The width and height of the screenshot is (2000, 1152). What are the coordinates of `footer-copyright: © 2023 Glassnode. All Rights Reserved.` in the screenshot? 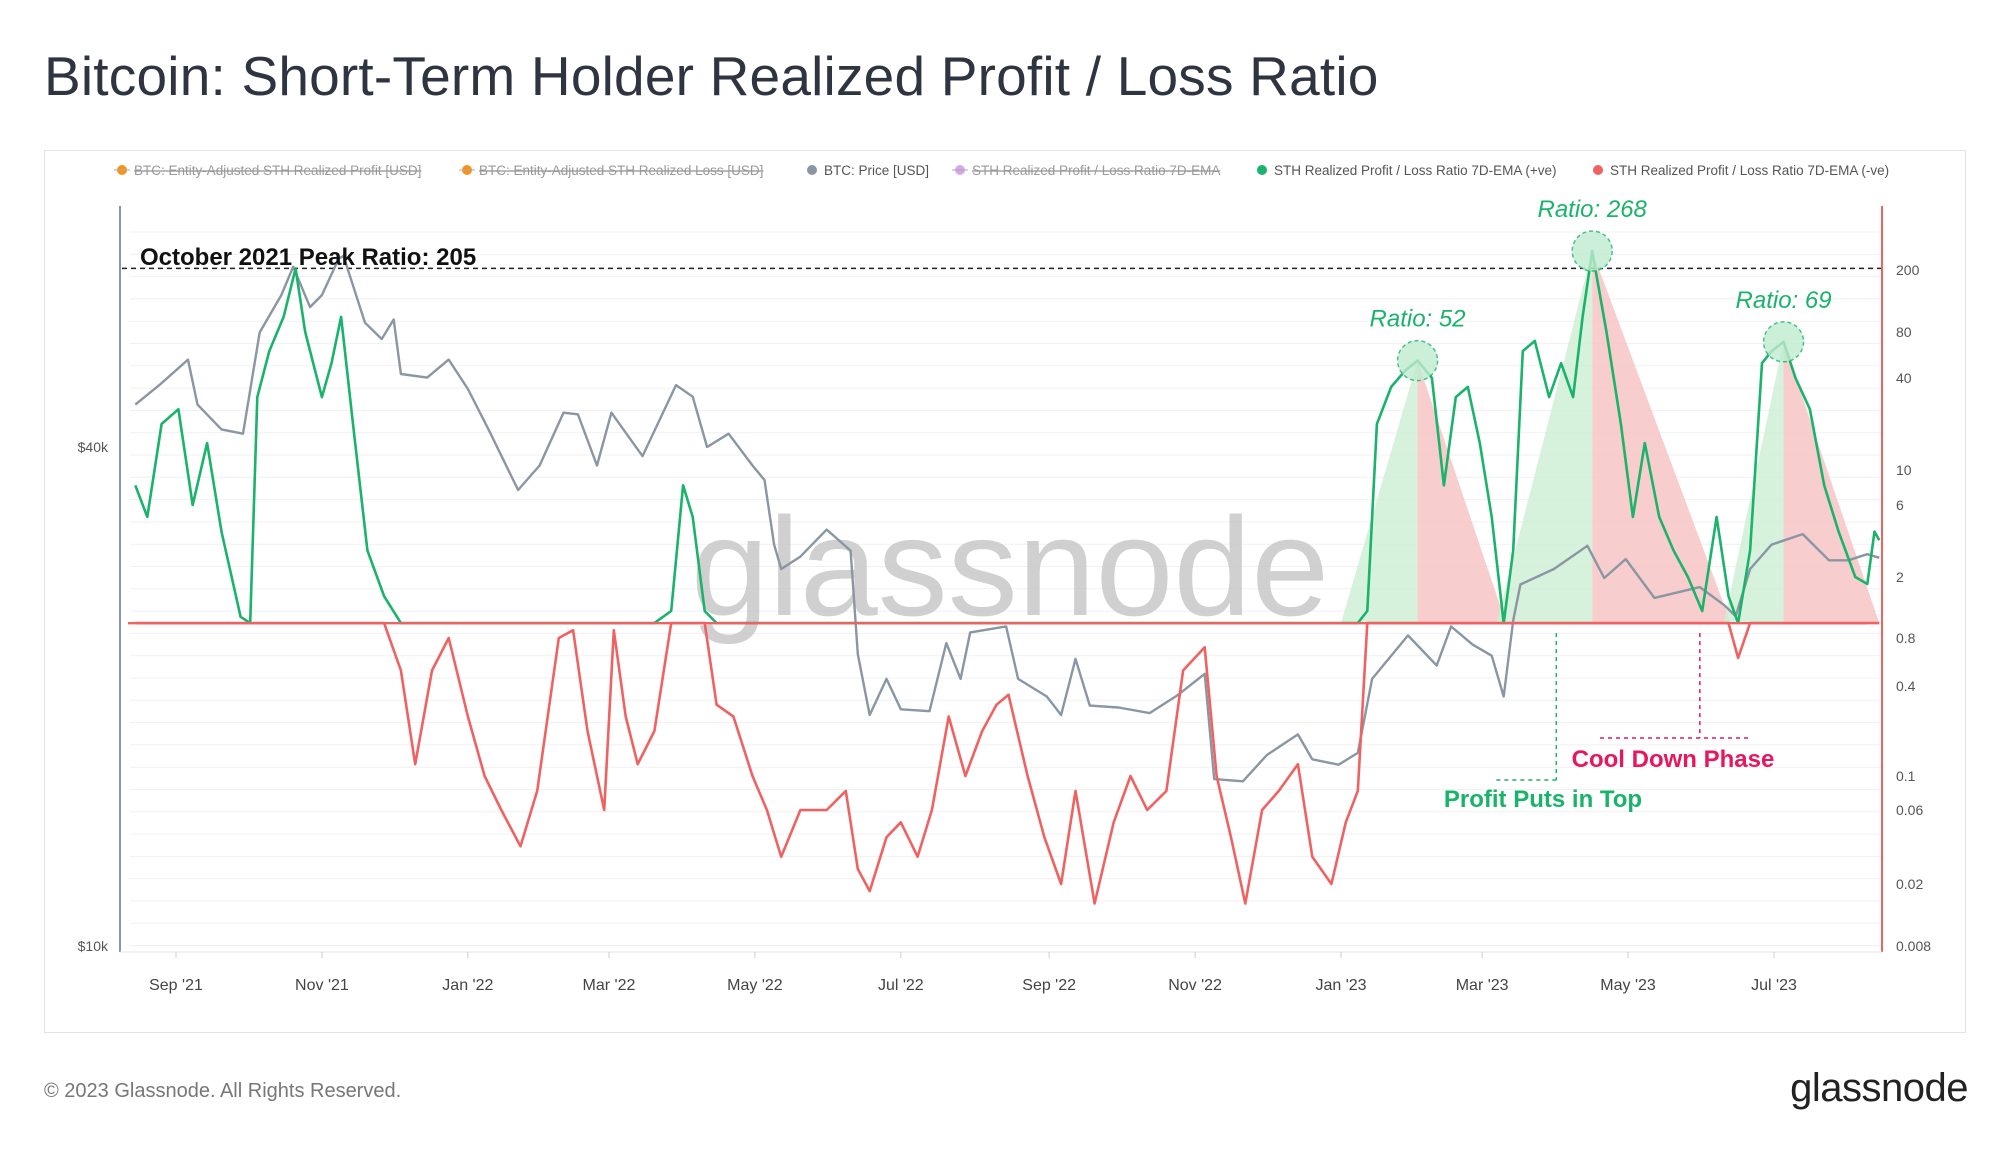 It's located at (223, 1091).